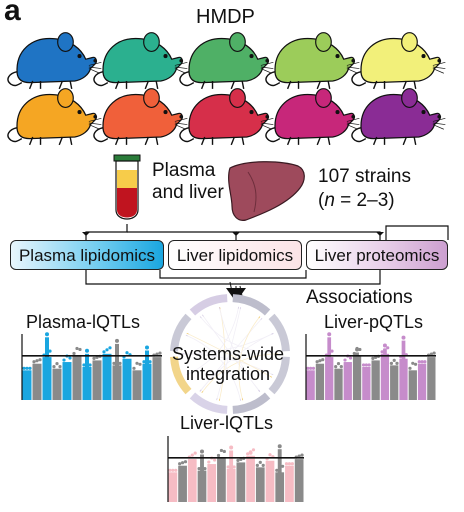 This screenshot has width=464, height=512. Describe the element at coordinates (359, 297) in the screenshot. I see `associations-label: Associations` at that location.